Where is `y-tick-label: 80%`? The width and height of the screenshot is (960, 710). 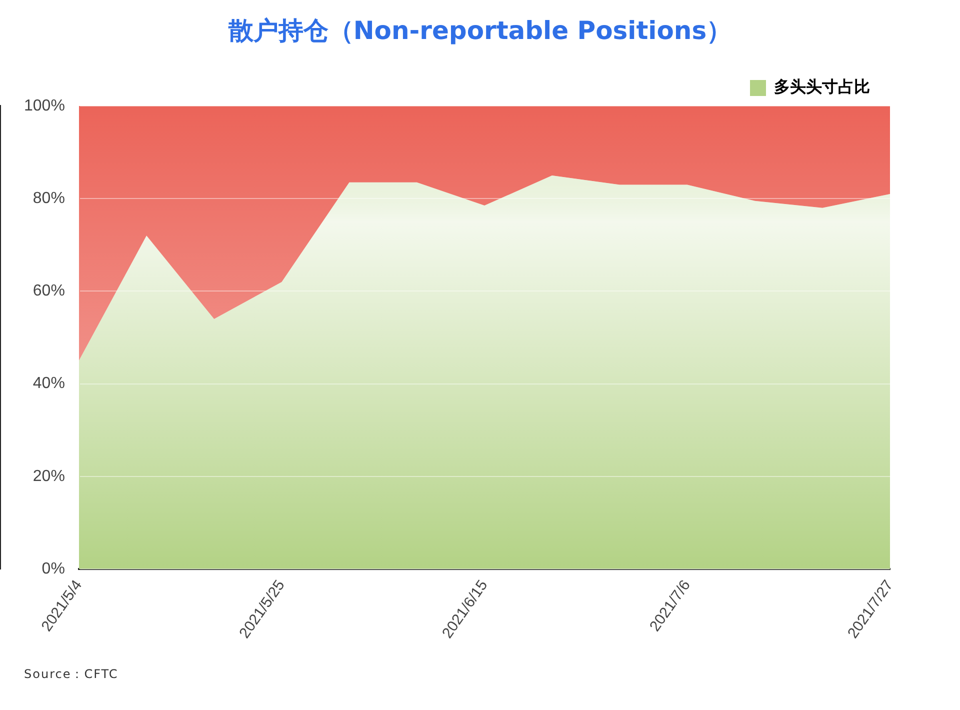 y-tick-label: 80% is located at coordinates (48, 199).